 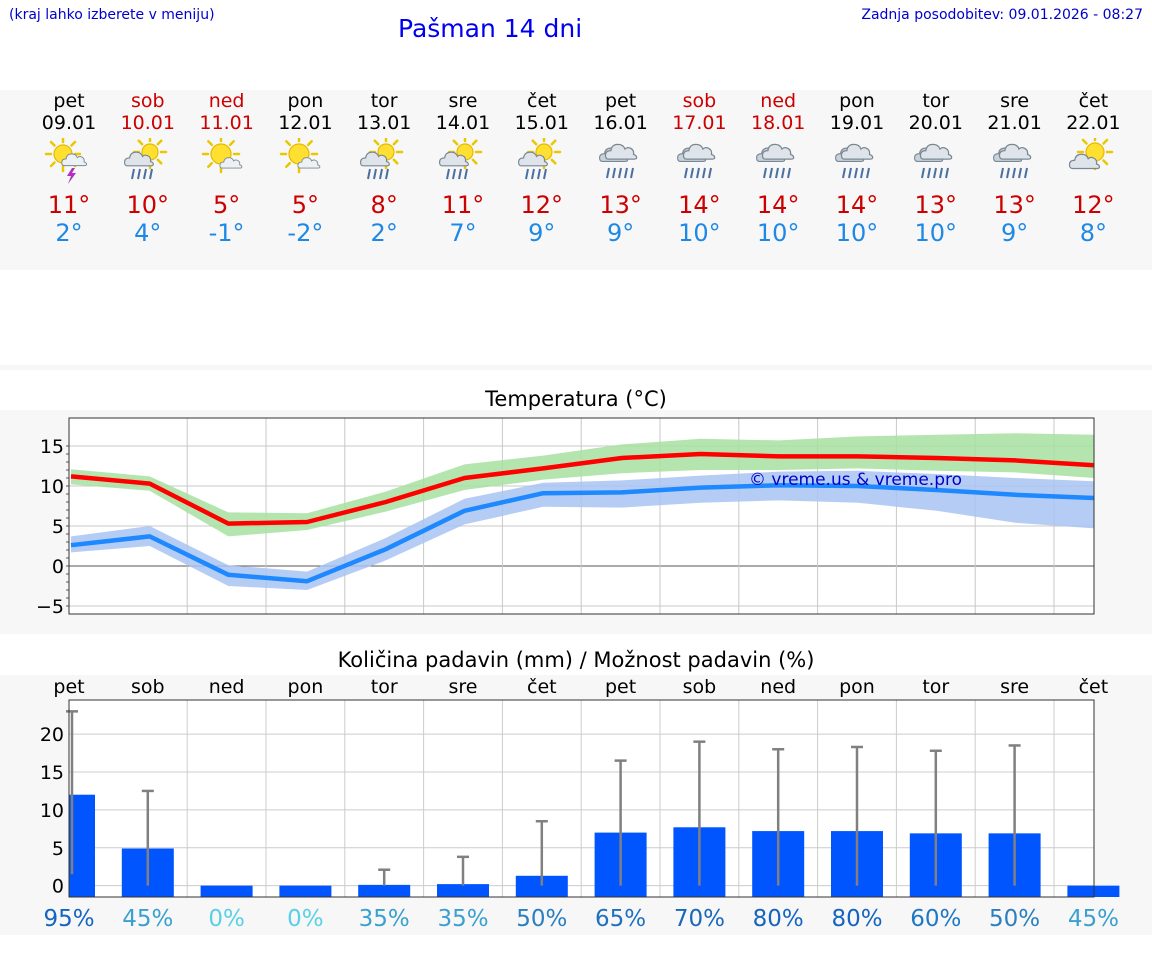 I want to click on day-date: 14.01, so click(x=463, y=123).